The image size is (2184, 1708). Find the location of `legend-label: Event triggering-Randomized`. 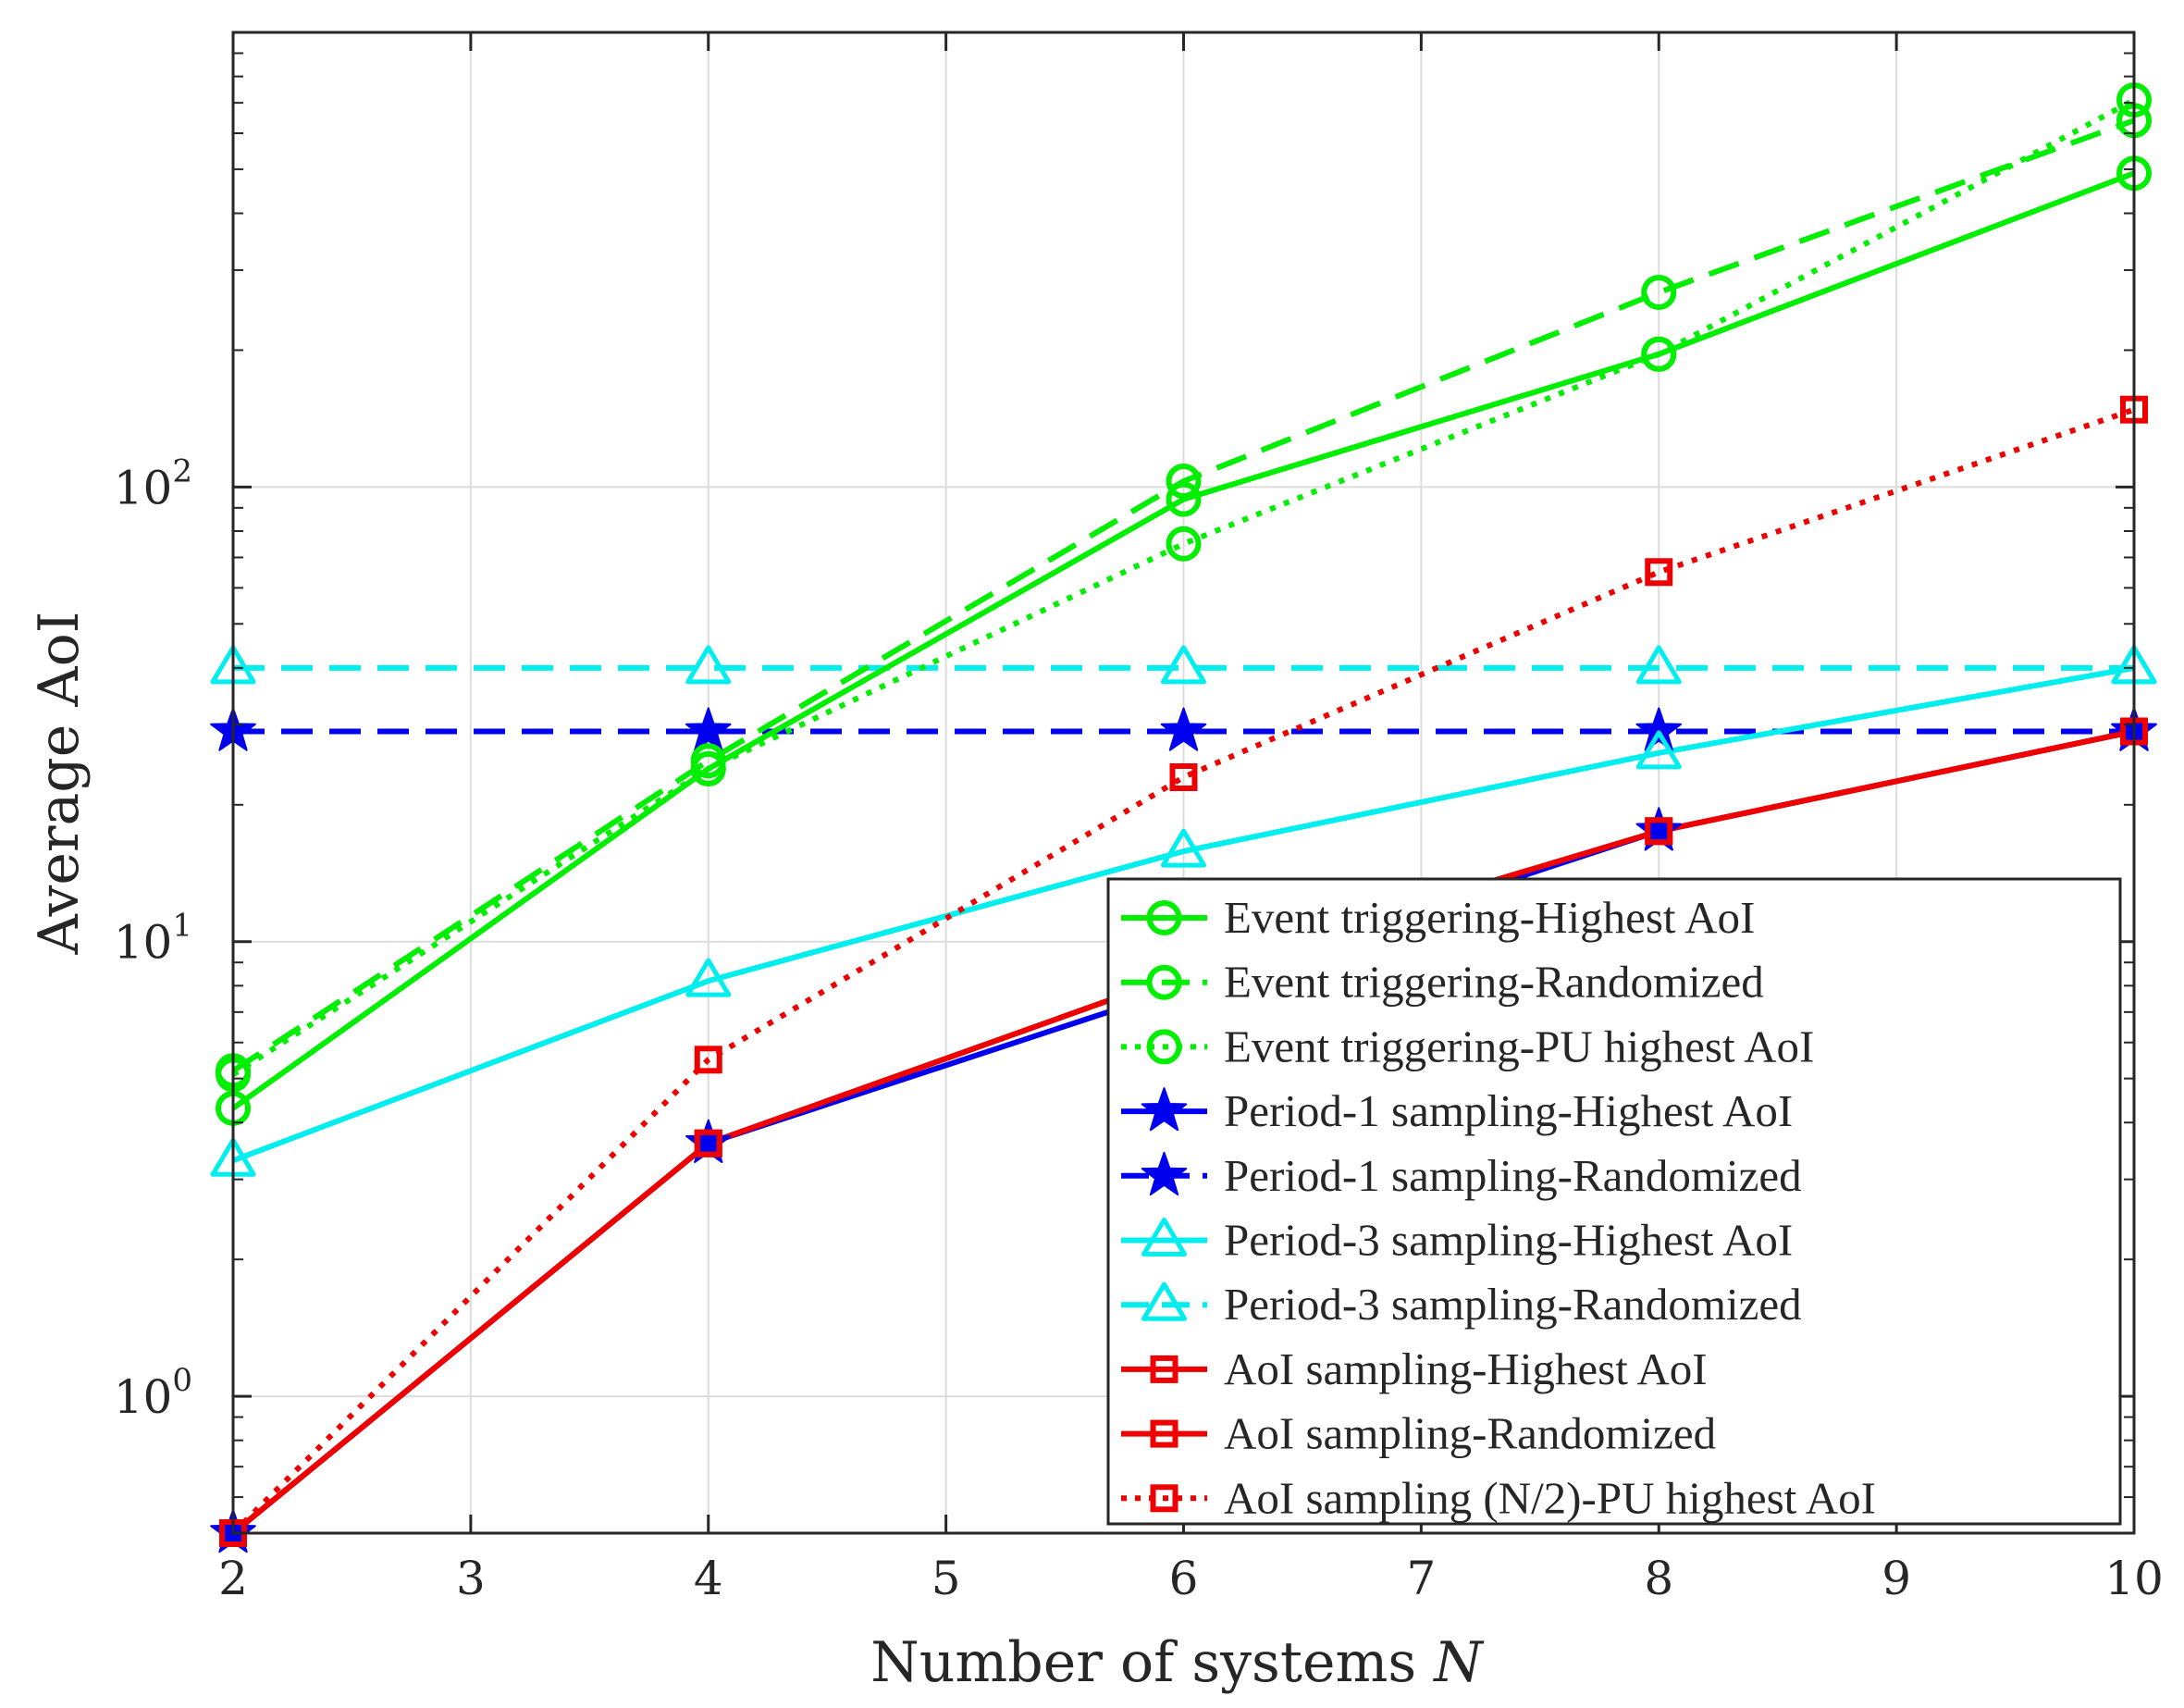

legend-label: Event triggering-Randomized is located at coordinates (1494, 982).